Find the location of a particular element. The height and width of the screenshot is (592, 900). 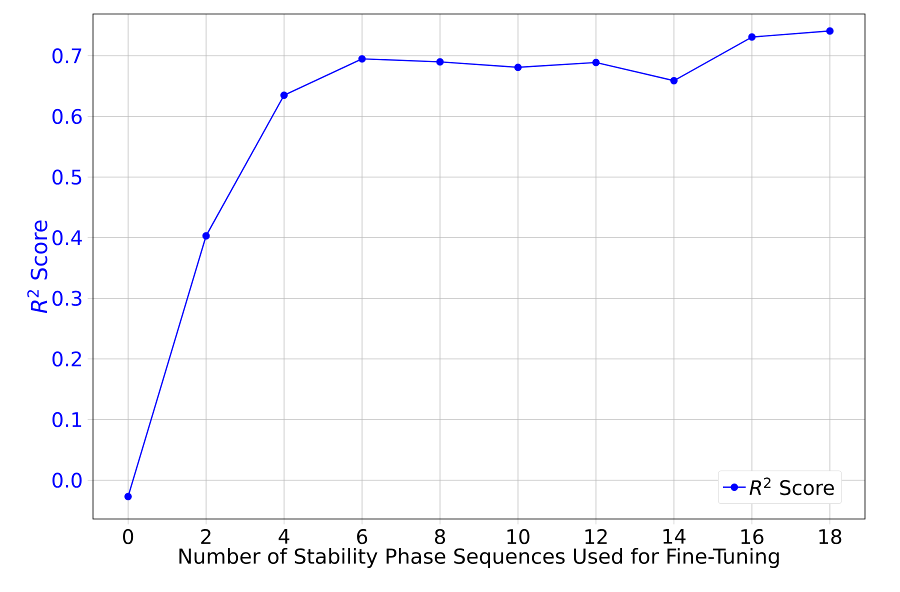

x-tick-label: 10 is located at coordinates (518, 536).